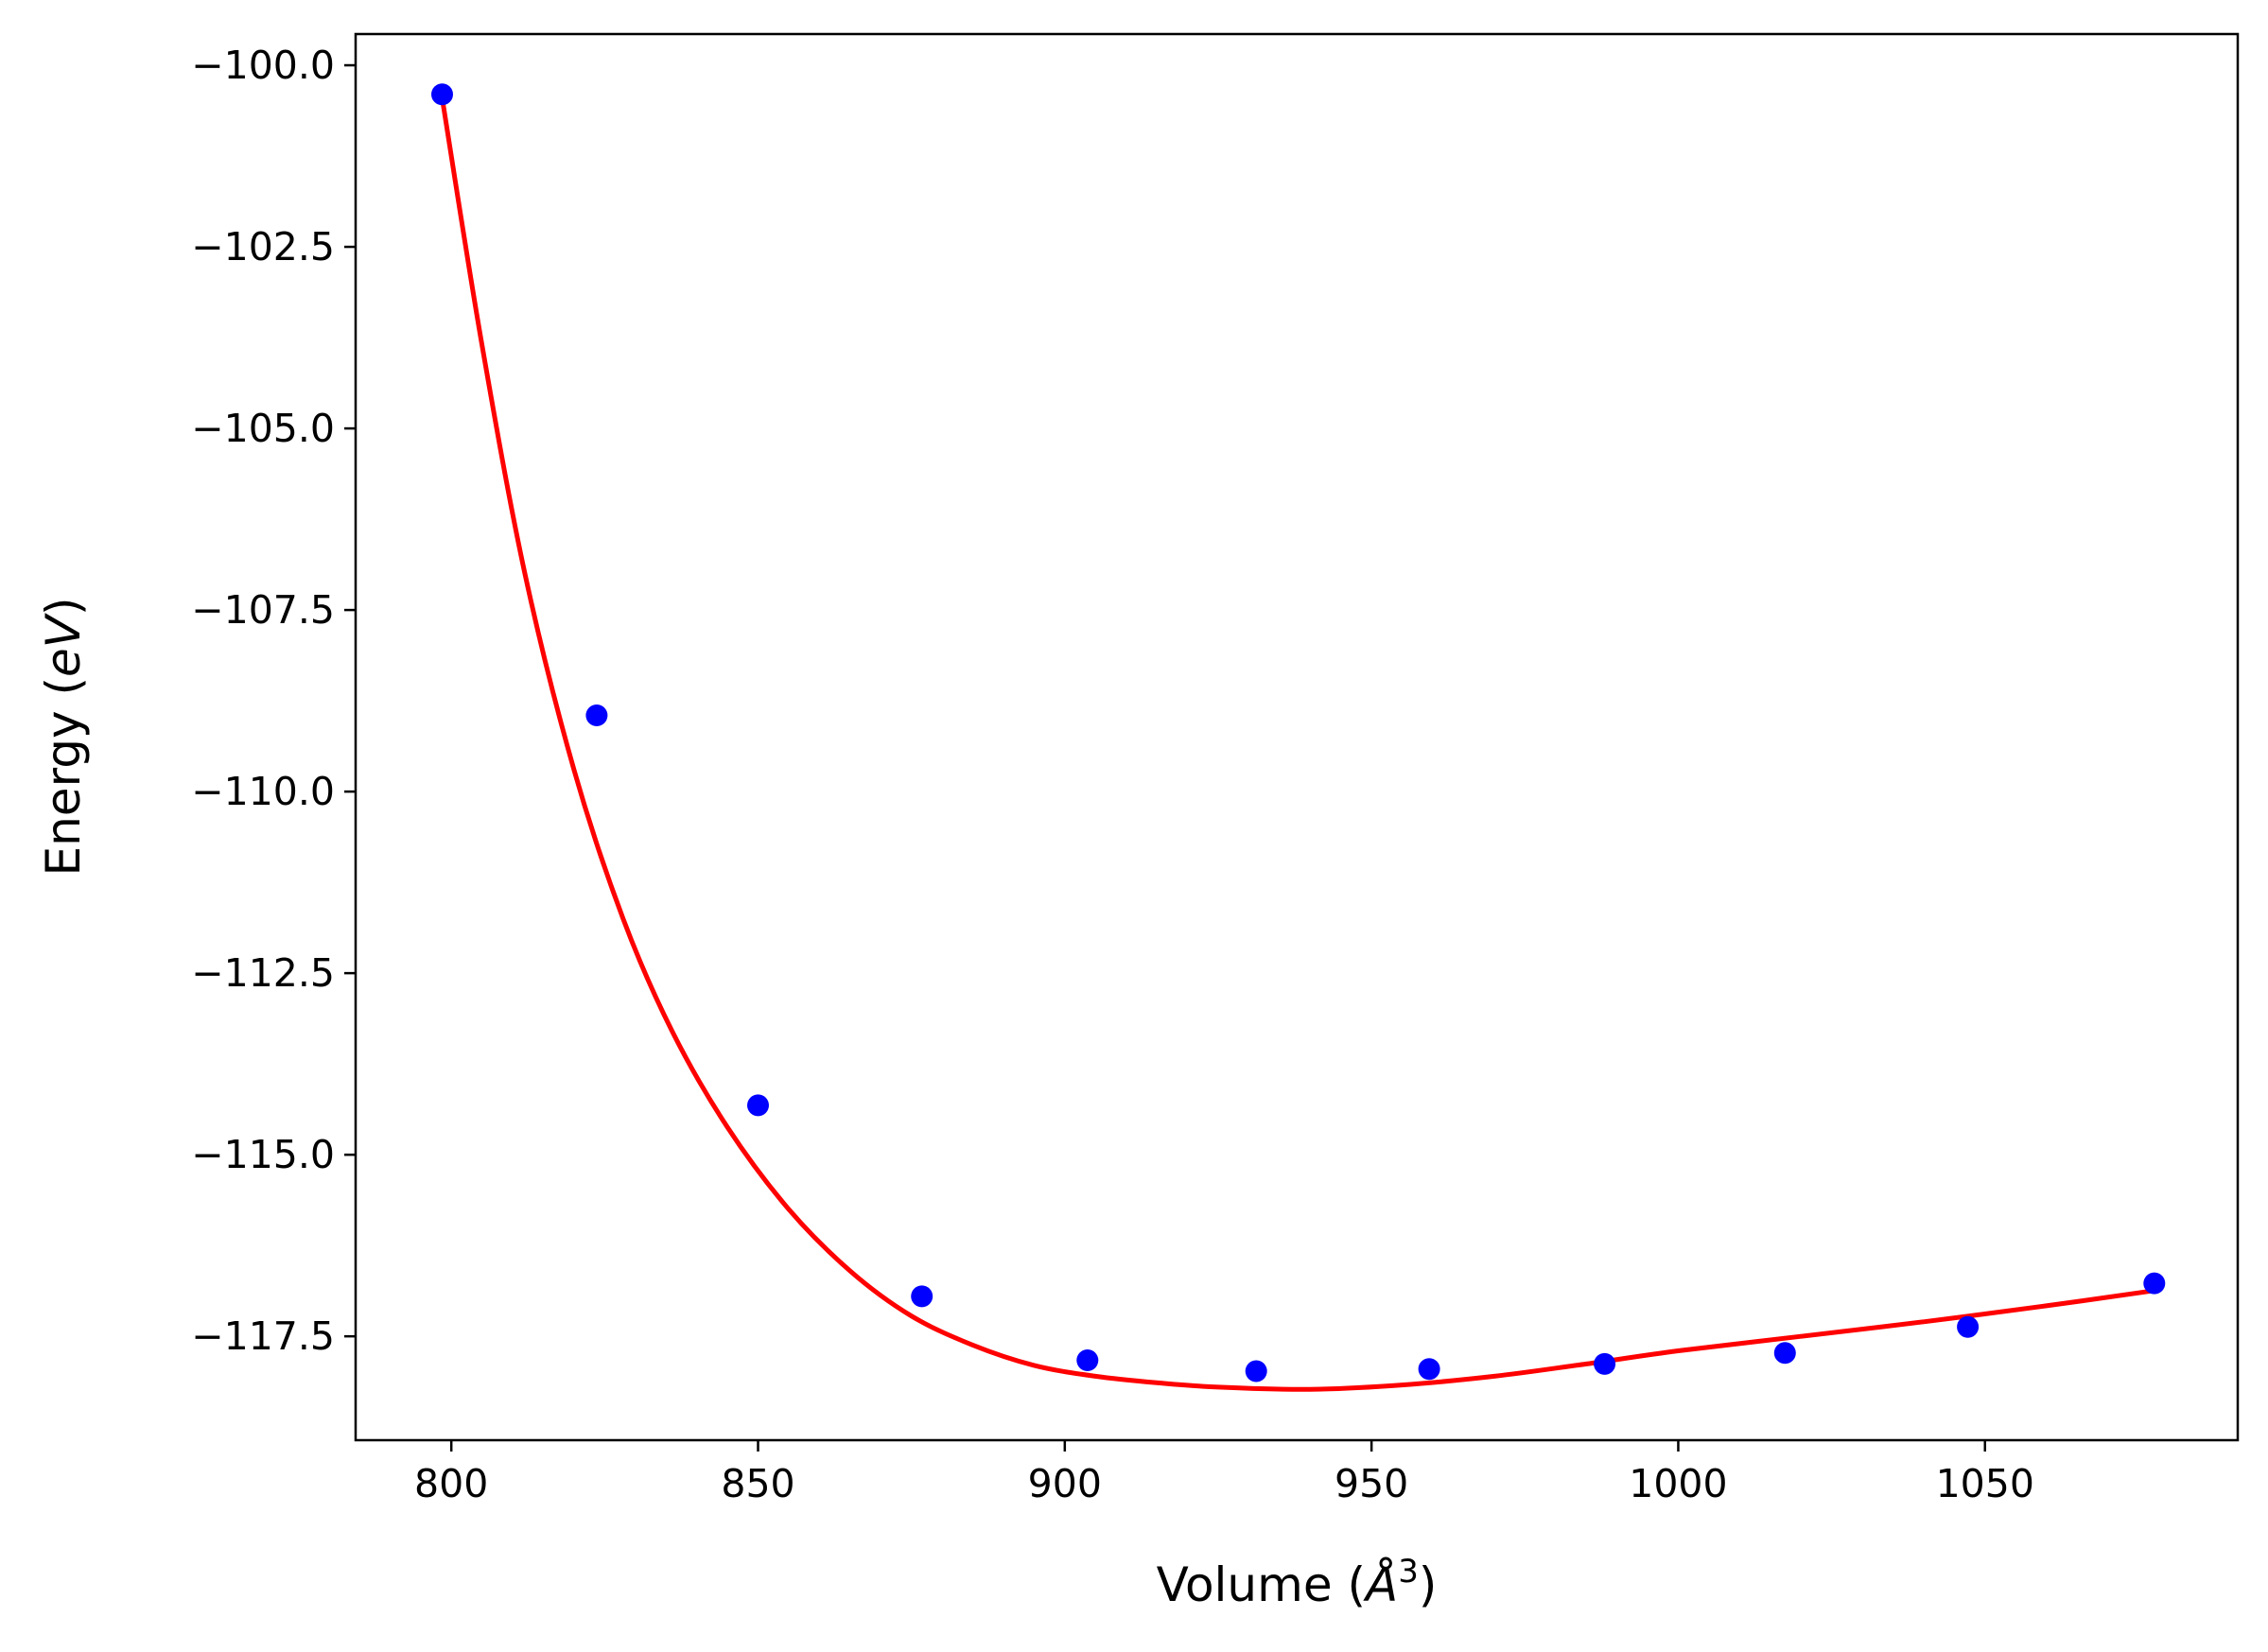 The height and width of the screenshot is (1652, 2268). What do you see at coordinates (1678, 1484) in the screenshot?
I see `x-tick-label: 1000` at bounding box center [1678, 1484].